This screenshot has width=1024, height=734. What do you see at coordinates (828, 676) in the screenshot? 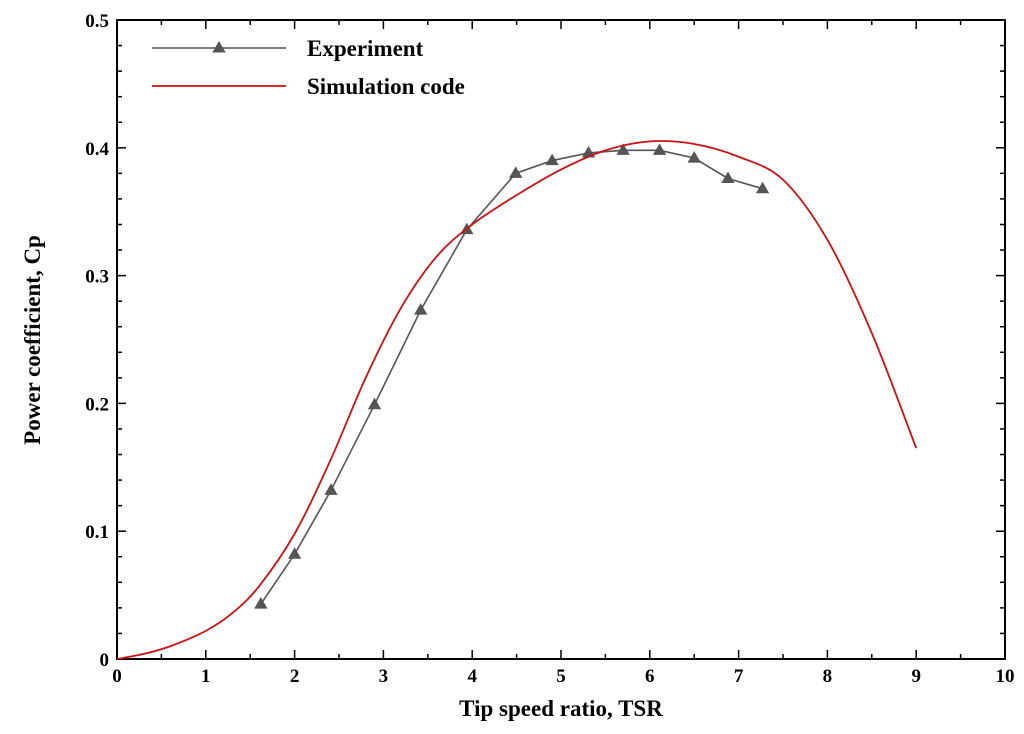
I see `x-tick-label: 8` at bounding box center [828, 676].